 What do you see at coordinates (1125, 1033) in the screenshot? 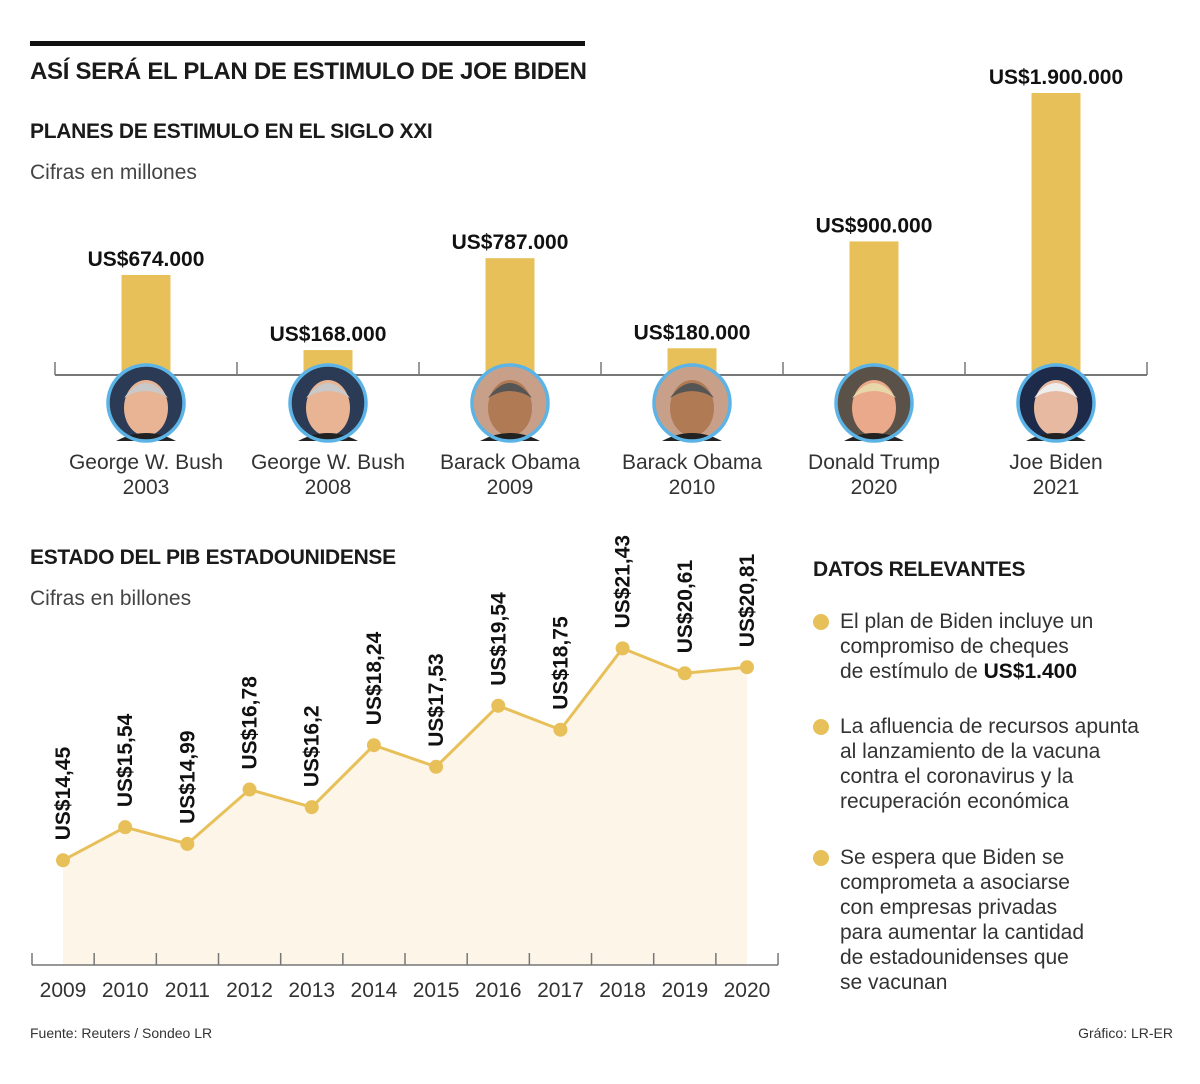
I see `credit-note: Gráfico: LR-ER` at bounding box center [1125, 1033].